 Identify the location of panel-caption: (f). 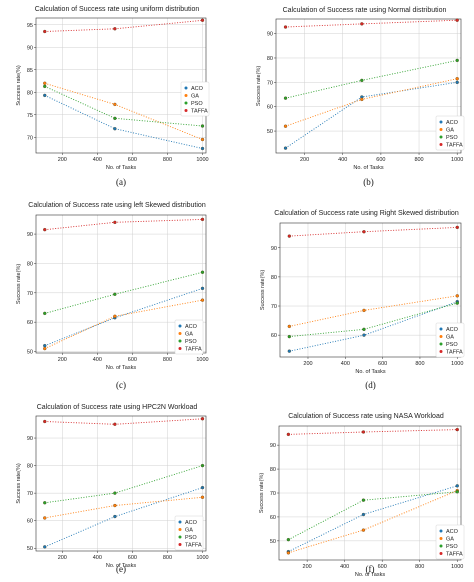
(370, 569).